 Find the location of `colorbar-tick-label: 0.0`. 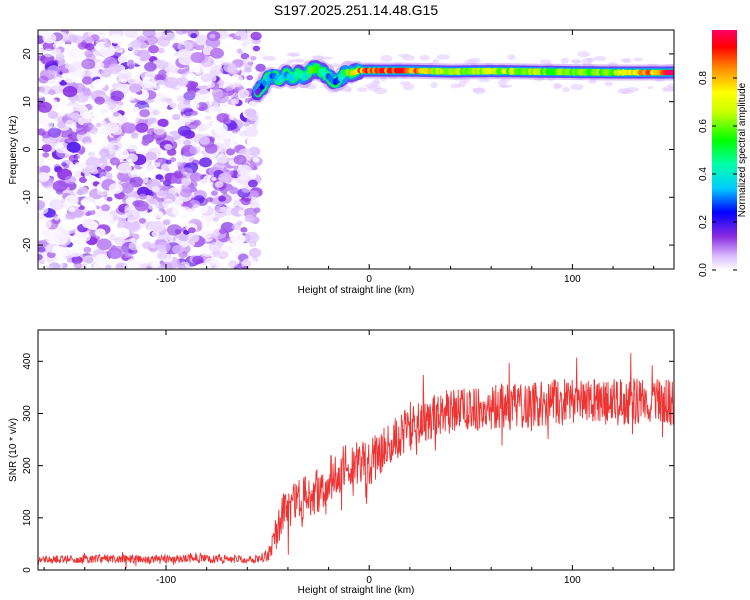

colorbar-tick-label: 0.0 is located at coordinates (703, 270).